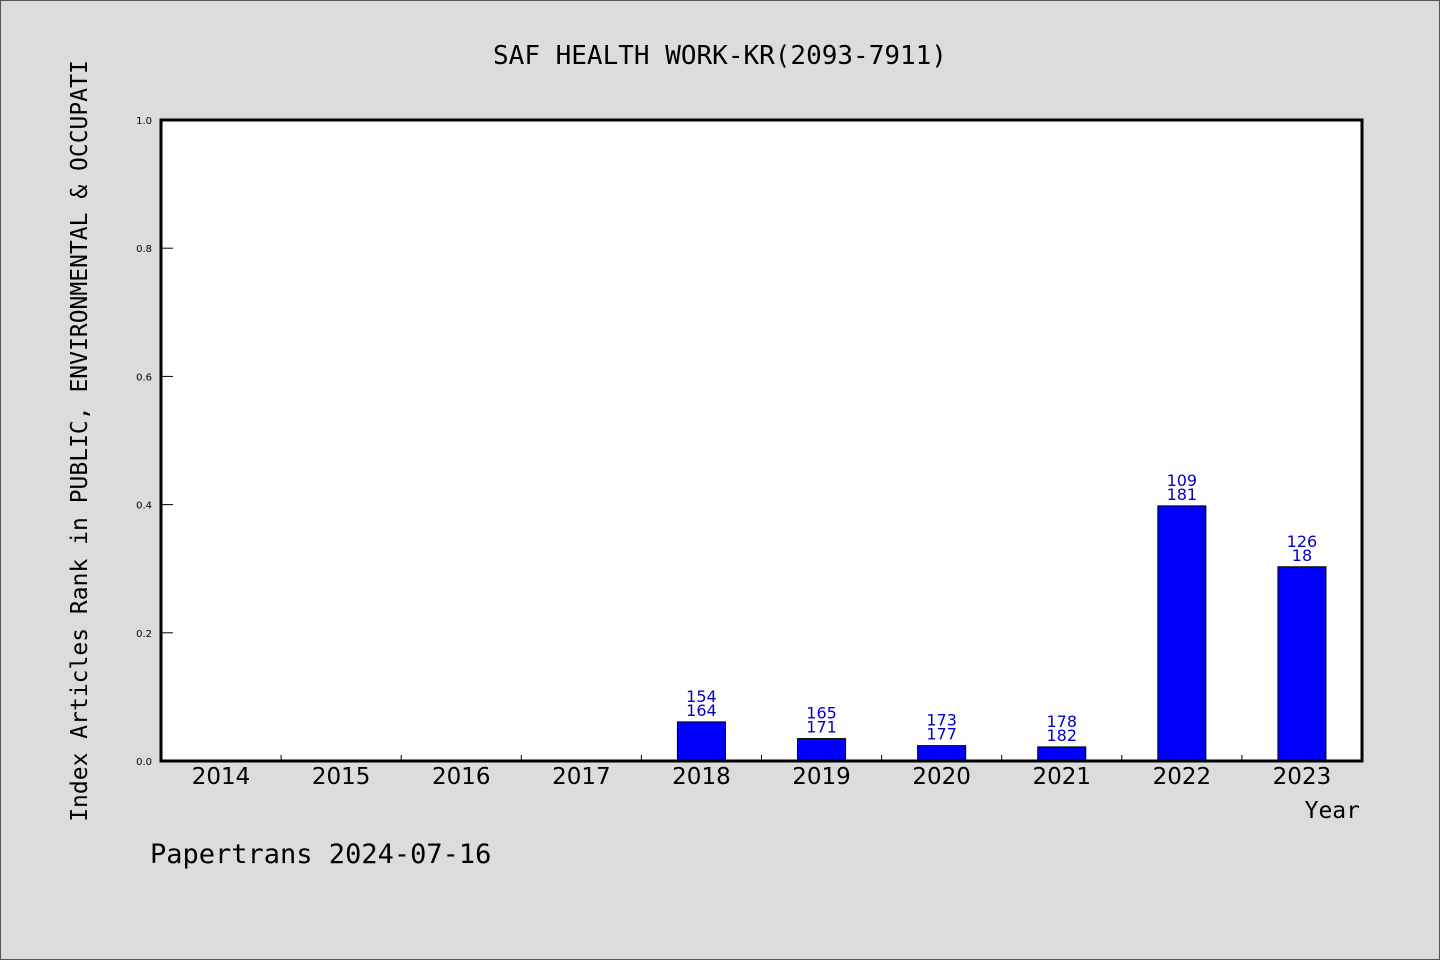  What do you see at coordinates (144, 121) in the screenshot?
I see `y-tick-label: 1.0` at bounding box center [144, 121].